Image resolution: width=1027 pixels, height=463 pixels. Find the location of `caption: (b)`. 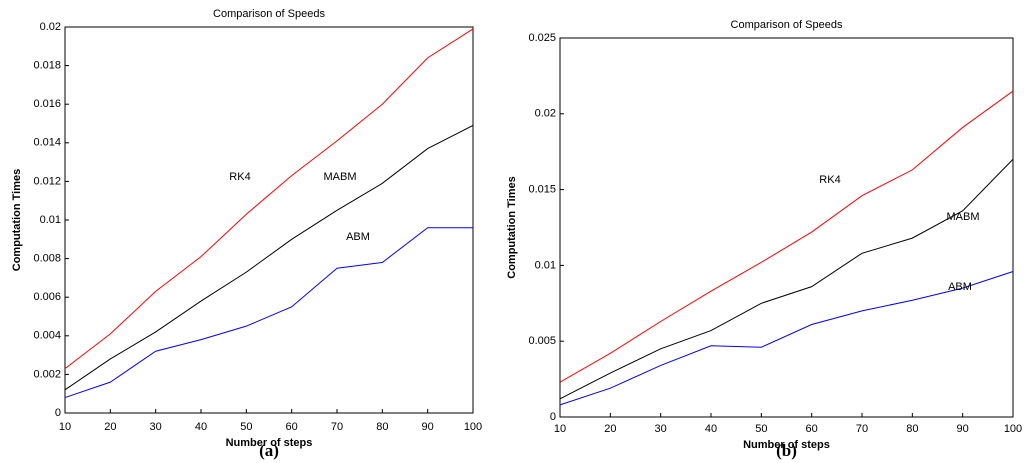

caption: (b) is located at coordinates (786, 450).